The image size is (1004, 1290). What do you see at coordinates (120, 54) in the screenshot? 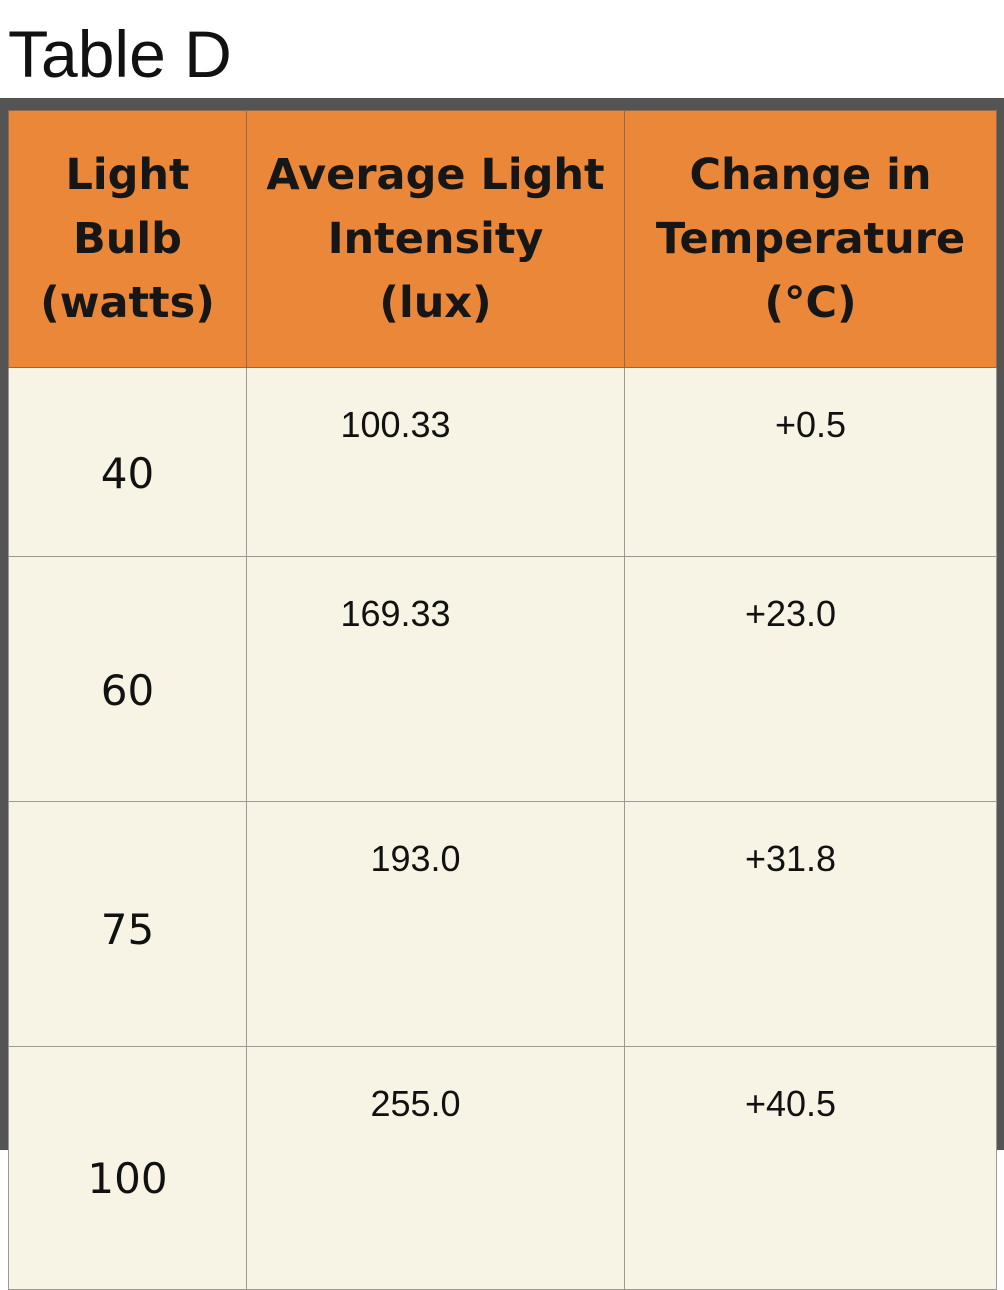
I see `table-caption: Table D` at bounding box center [120, 54].